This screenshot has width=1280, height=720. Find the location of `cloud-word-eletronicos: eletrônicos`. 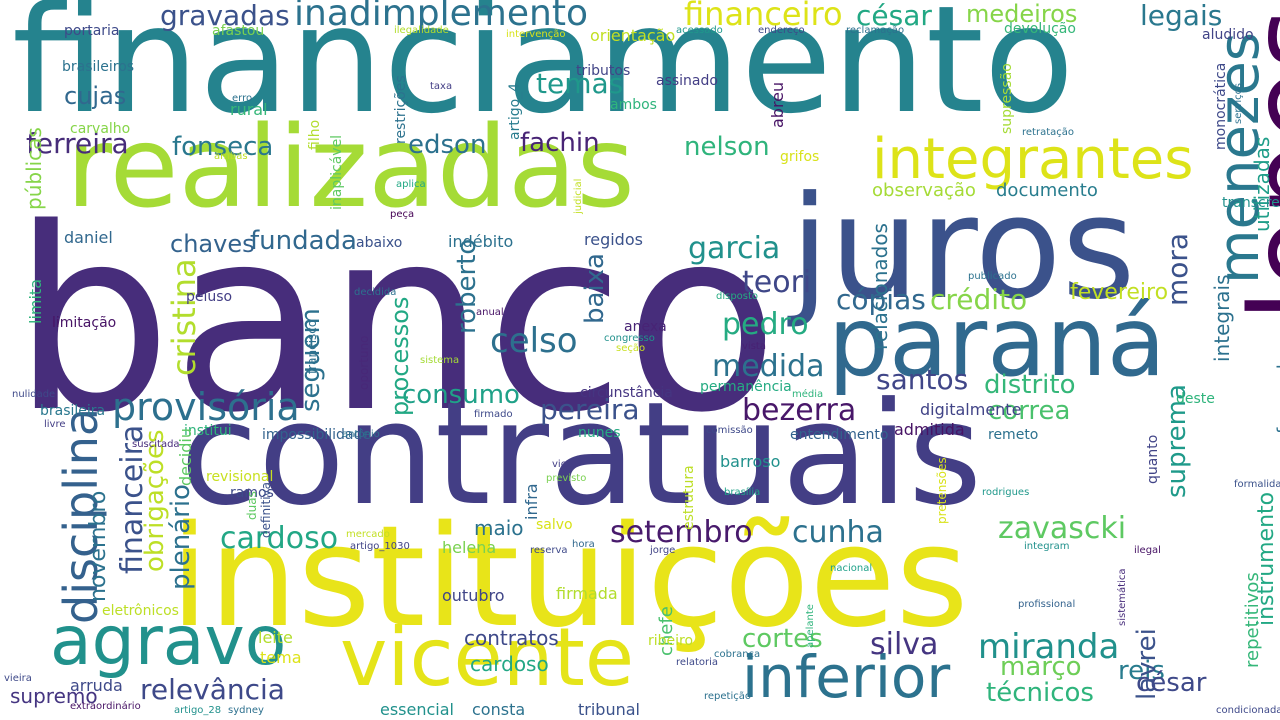

cloud-word-eletronicos: eletrônicos is located at coordinates (140, 611).